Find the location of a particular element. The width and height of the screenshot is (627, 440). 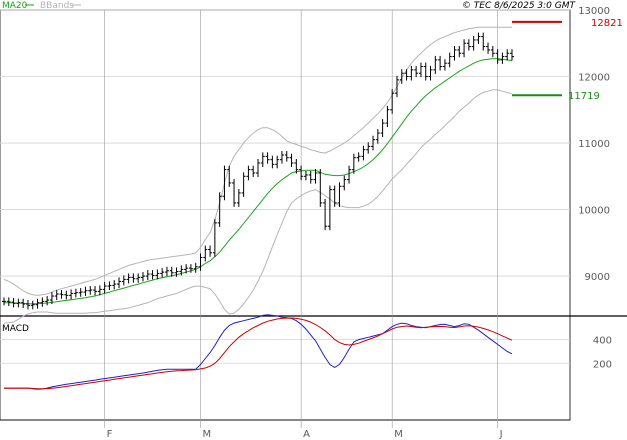

price-levels: 12821 11719 is located at coordinates (567, 60).